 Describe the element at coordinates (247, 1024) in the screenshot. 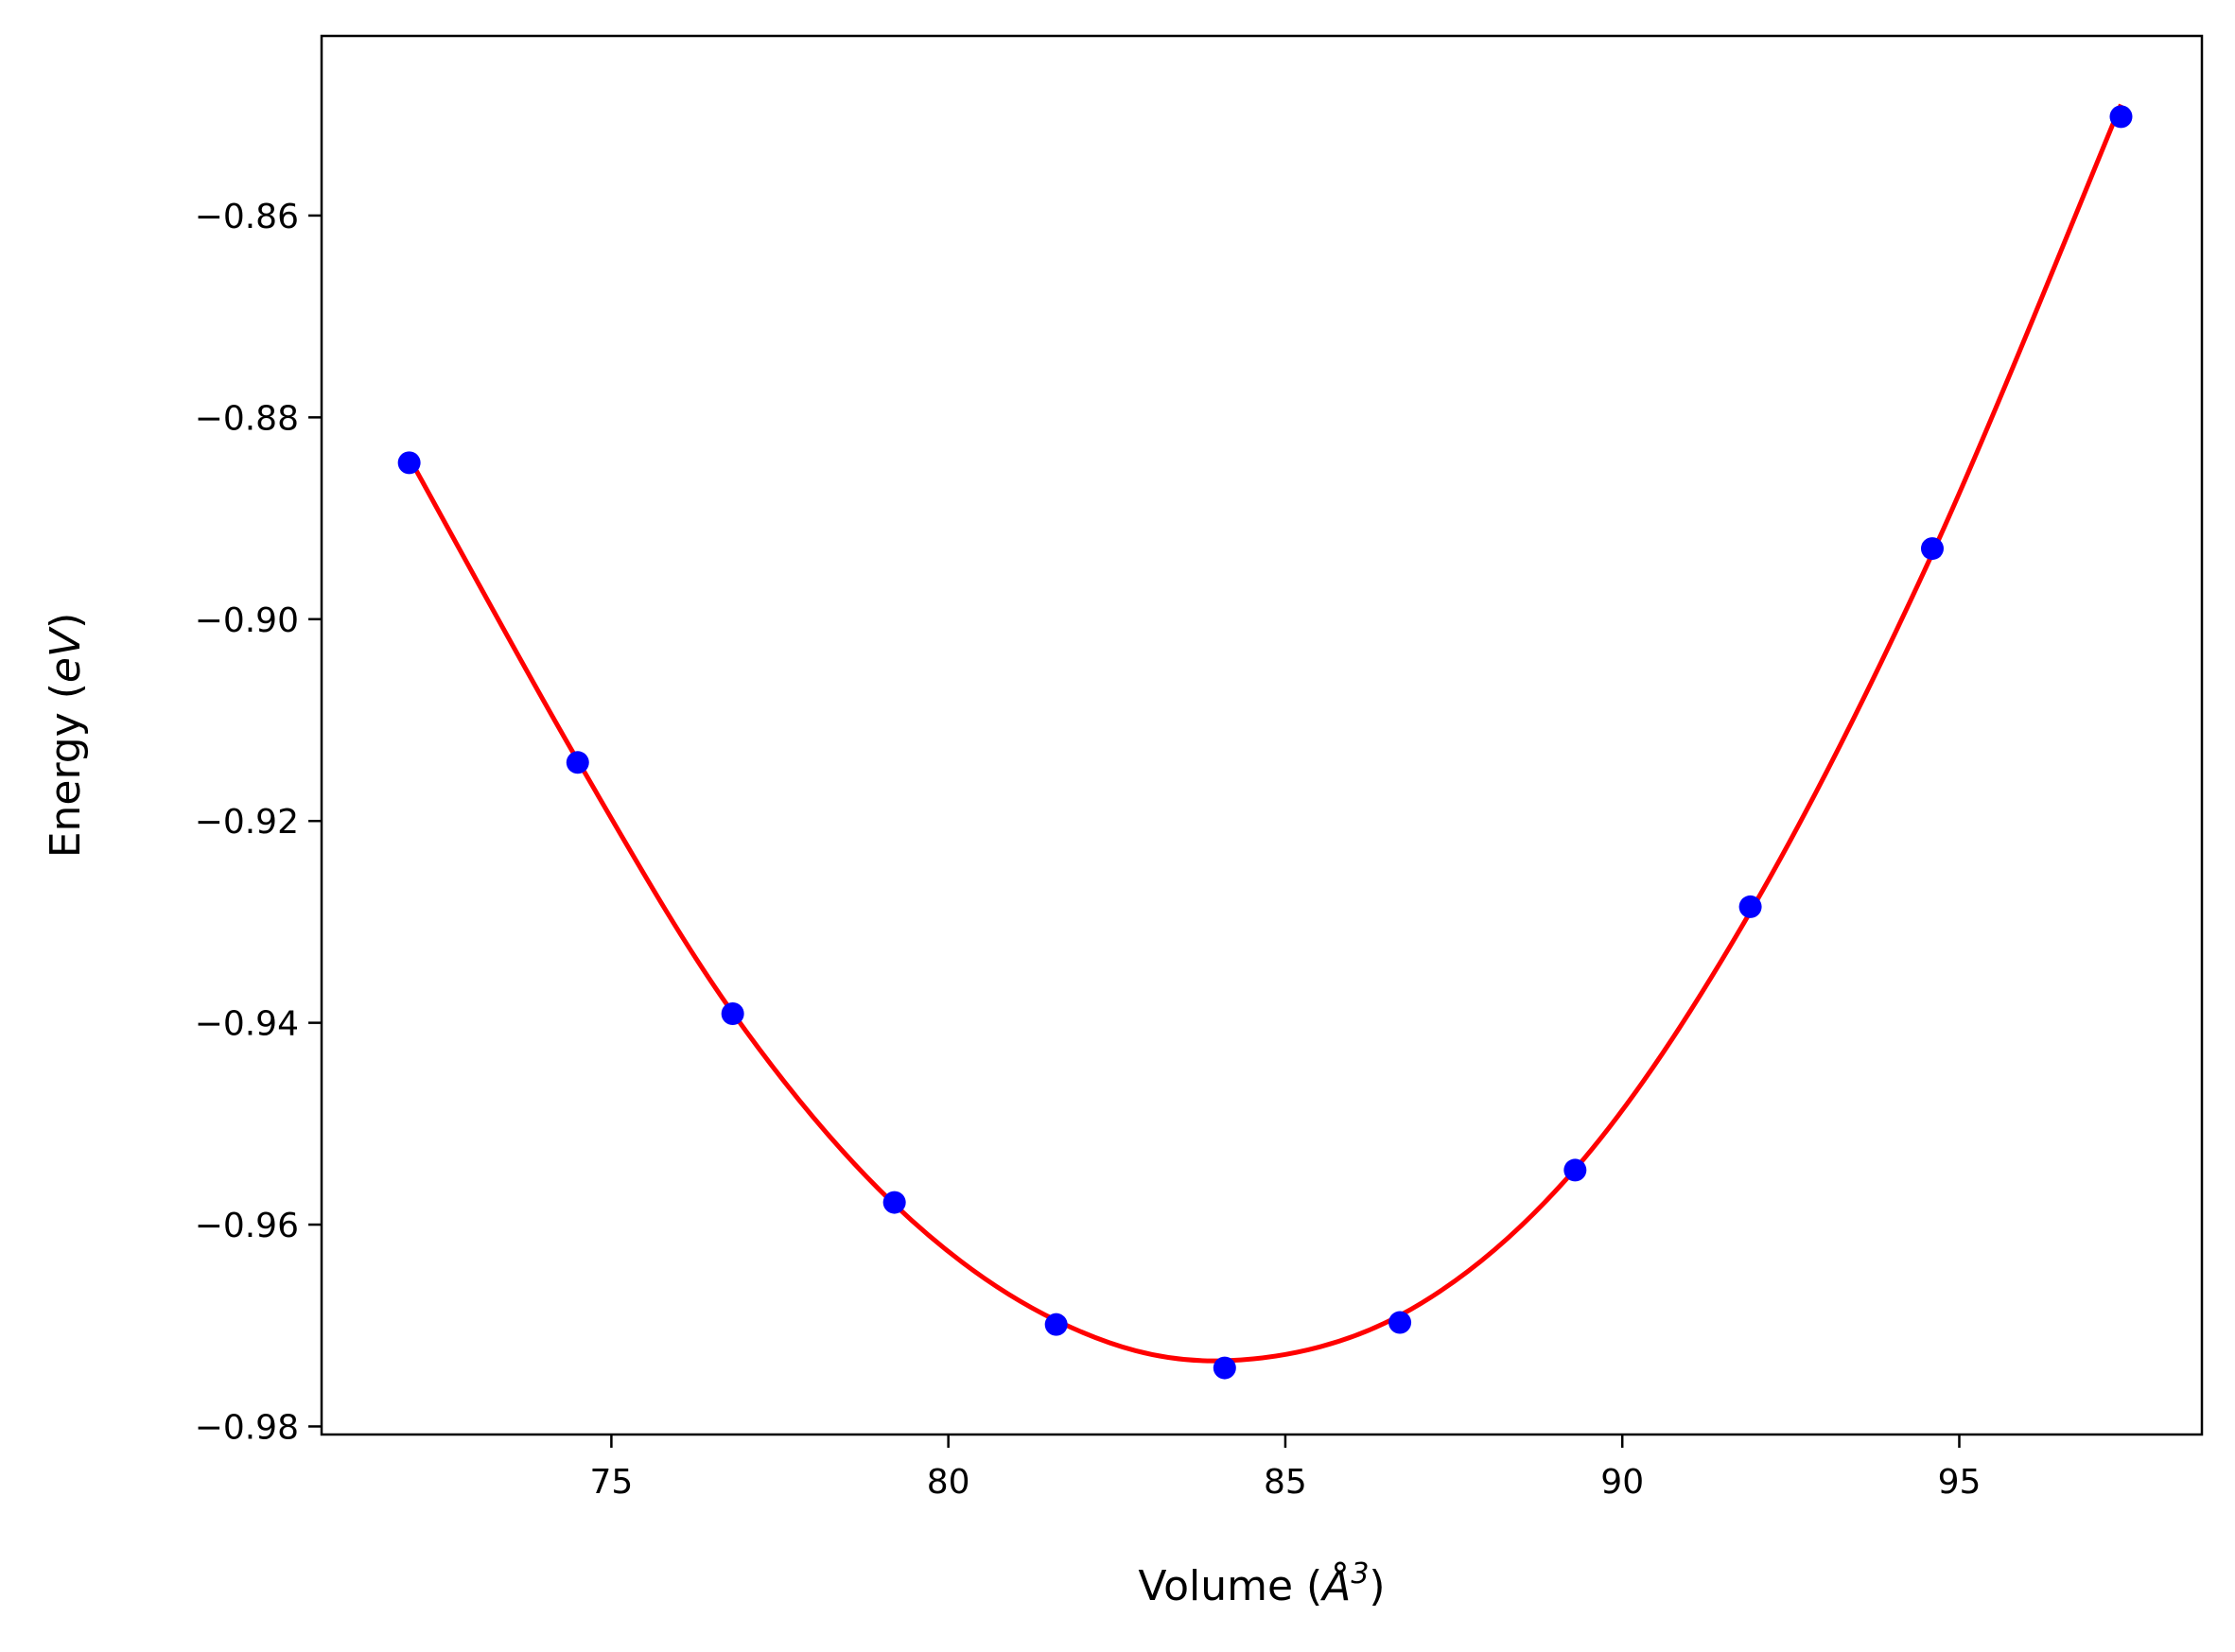

I see `y-tick-label: −0.94` at that location.